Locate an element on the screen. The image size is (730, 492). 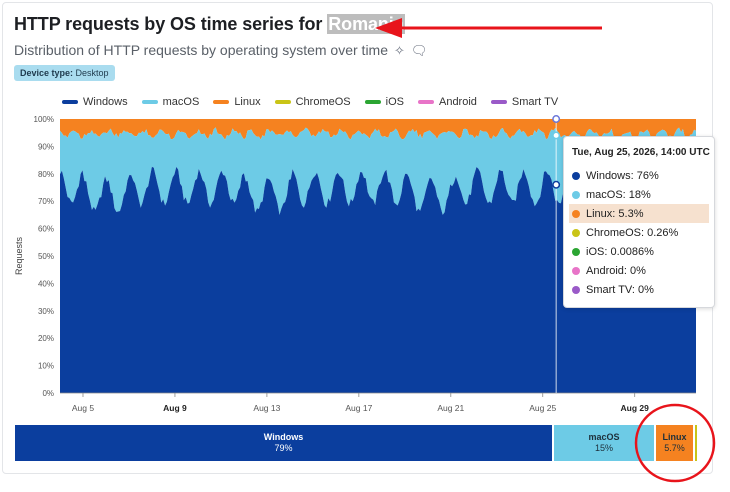
device-type-badge: Device type: Desktop is located at coordinates (64, 73).